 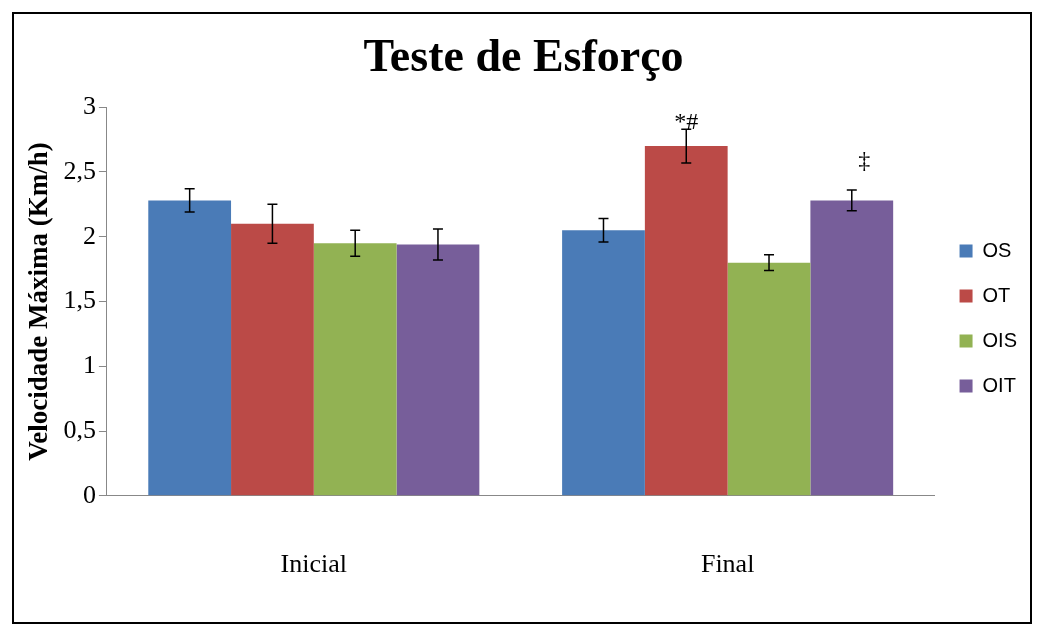 What do you see at coordinates (523, 56) in the screenshot?
I see `chart-title: Teste de Esforço` at bounding box center [523, 56].